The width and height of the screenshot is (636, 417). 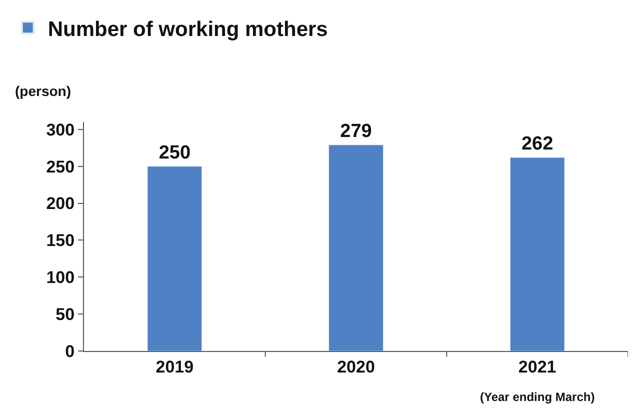 I want to click on data-label: 250, so click(x=174, y=153).